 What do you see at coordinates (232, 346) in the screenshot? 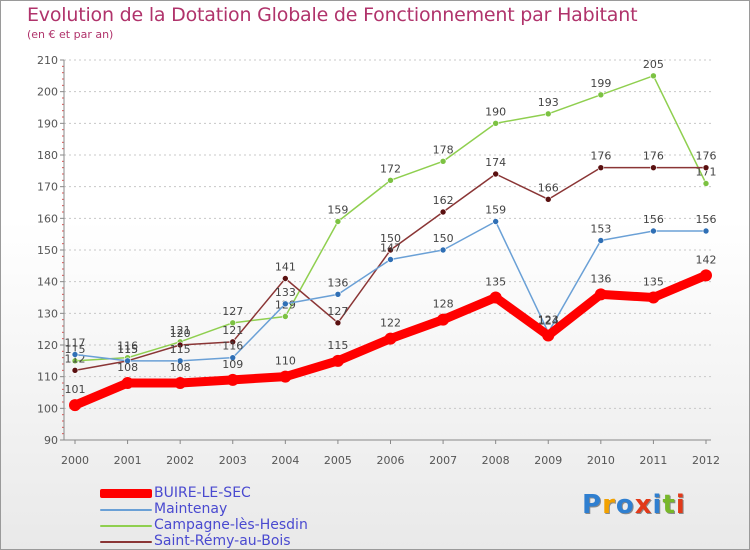
I see `data-label-maintenay: 116` at bounding box center [232, 346].